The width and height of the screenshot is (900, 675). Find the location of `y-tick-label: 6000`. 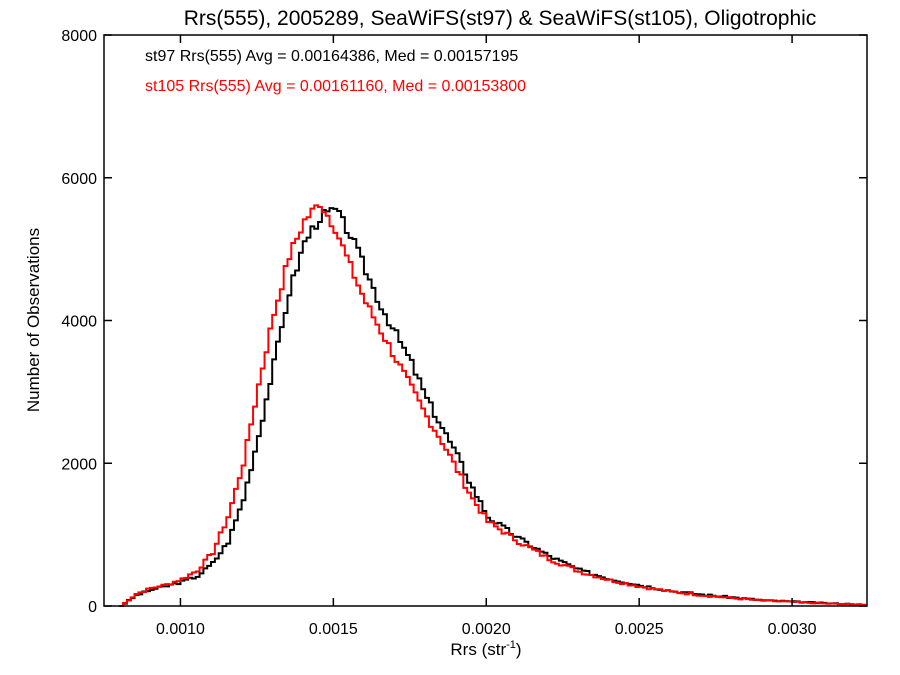

y-tick-label: 6000 is located at coordinates (79, 179).